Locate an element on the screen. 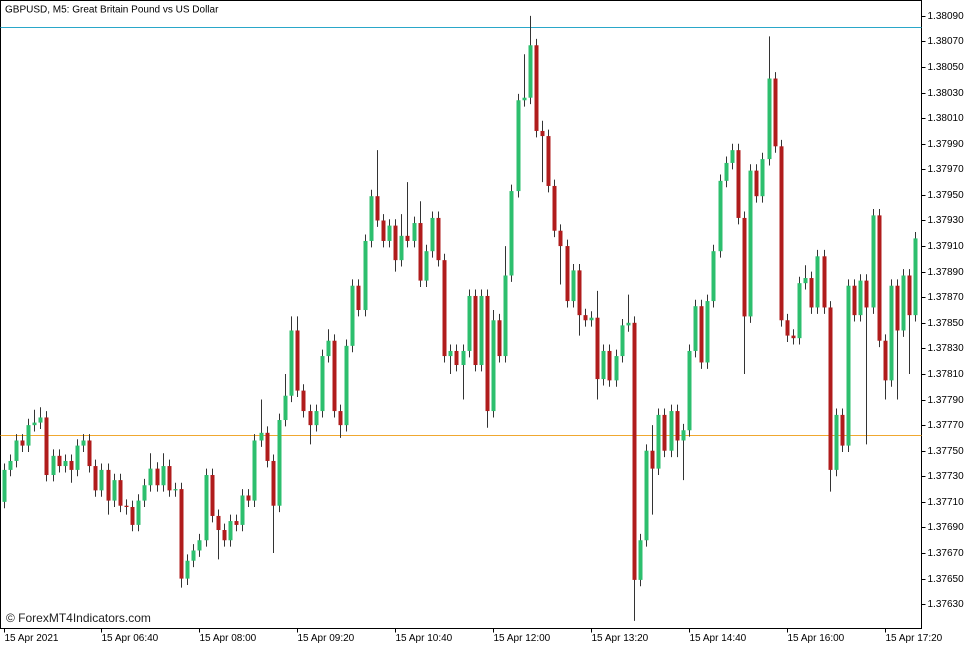 This screenshot has width=977, height=650. y-tick-label: 1.37970 is located at coordinates (946, 169).